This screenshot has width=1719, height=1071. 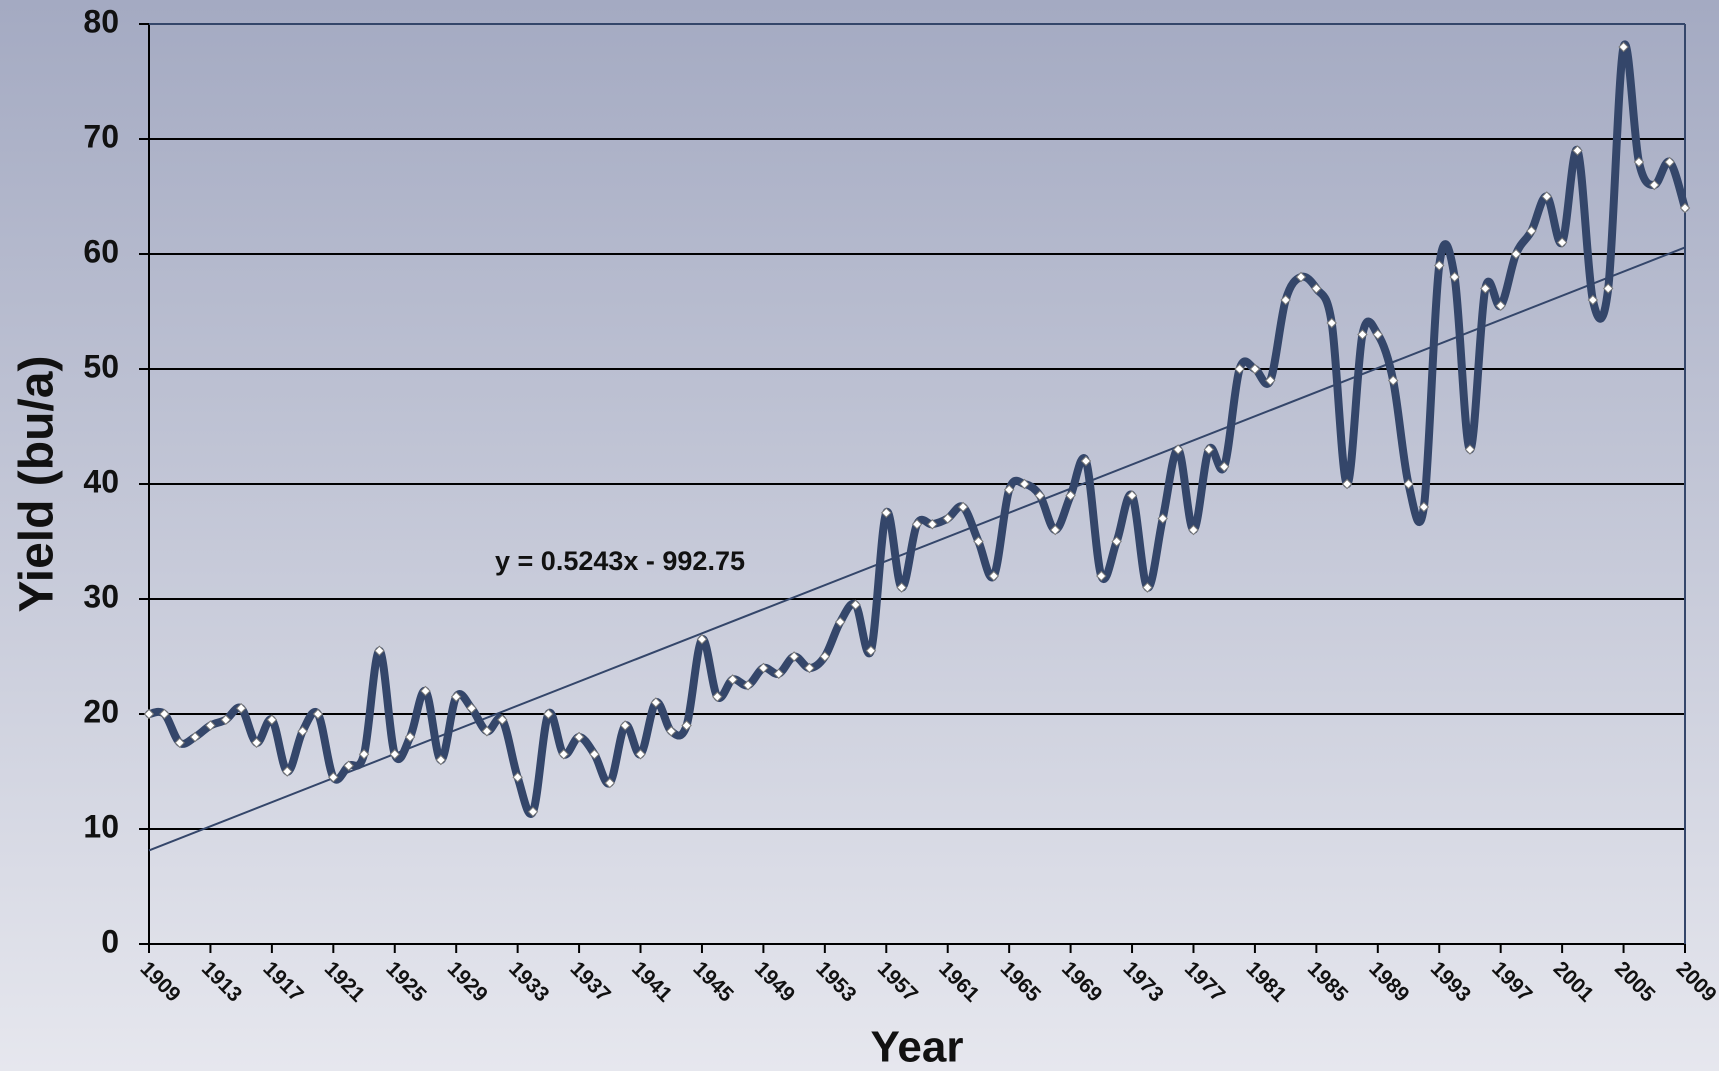 I want to click on y-tick-label: 10, so click(x=101, y=826).